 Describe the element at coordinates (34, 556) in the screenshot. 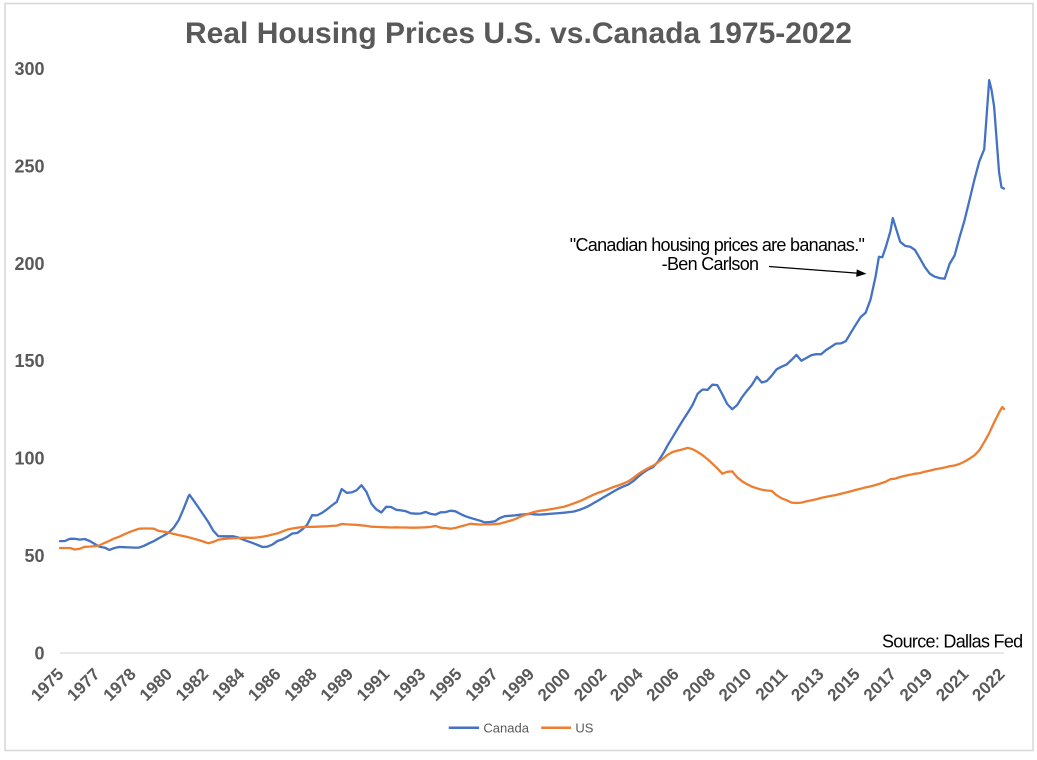

I see `svg-text: 50` at that location.